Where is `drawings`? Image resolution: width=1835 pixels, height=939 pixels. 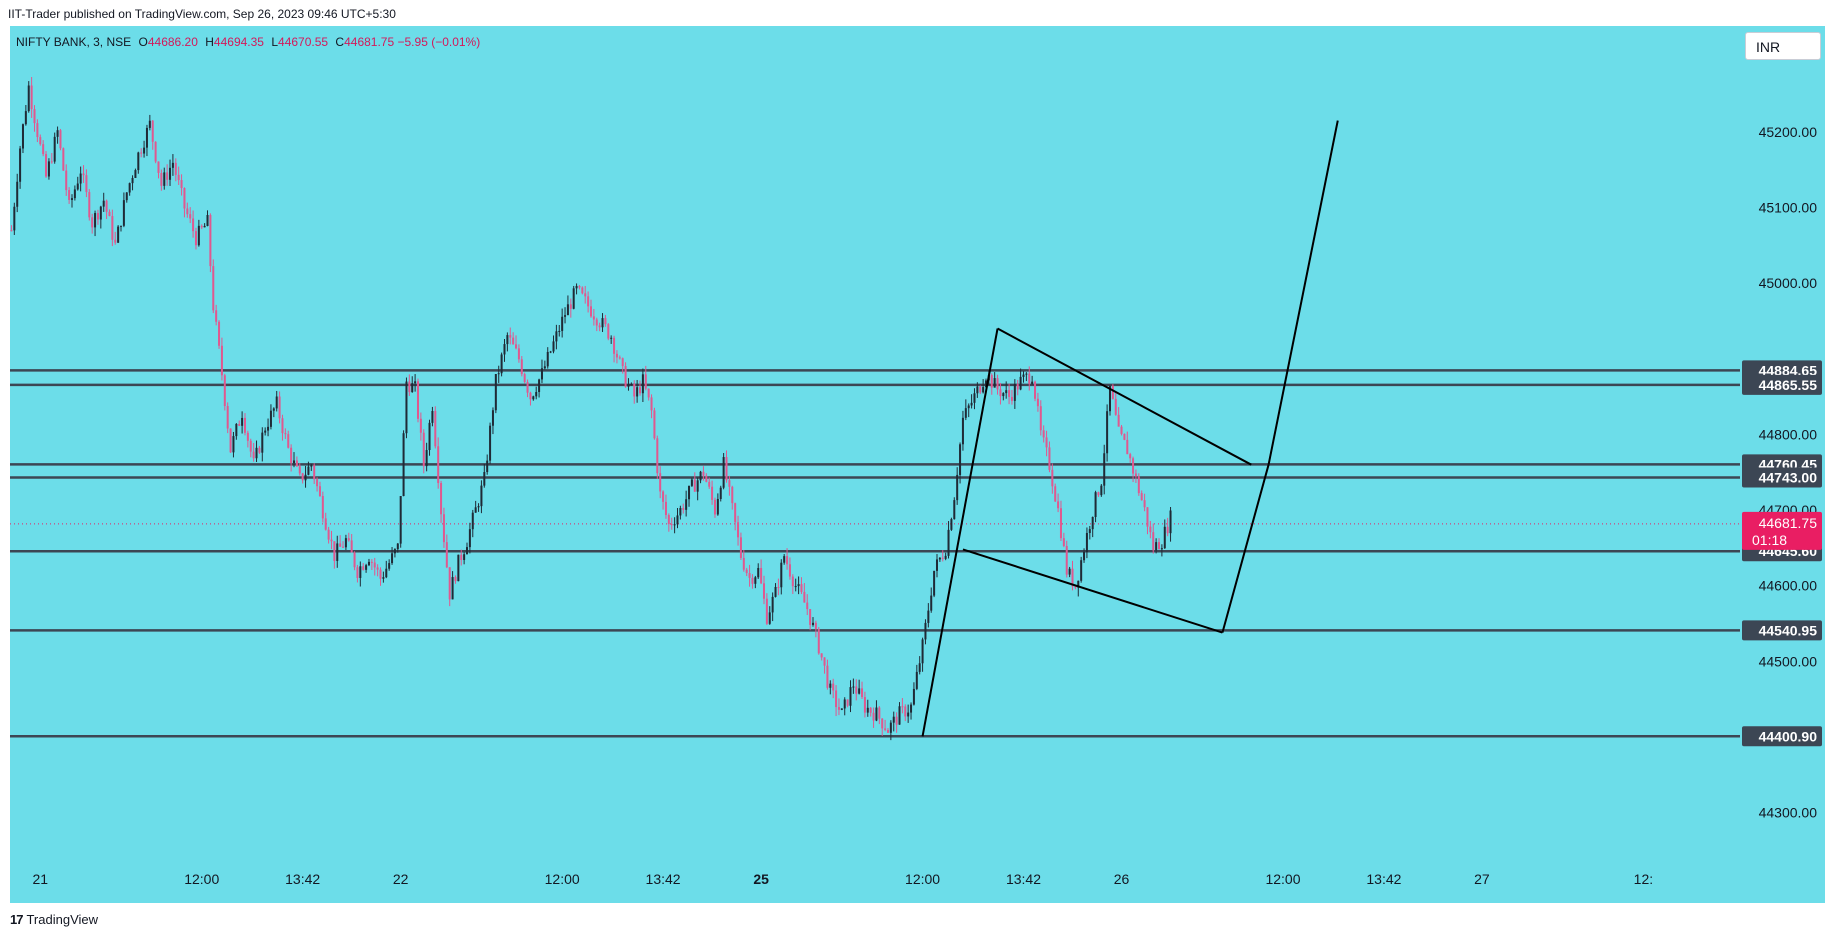
drawings is located at coordinates (1130, 428).